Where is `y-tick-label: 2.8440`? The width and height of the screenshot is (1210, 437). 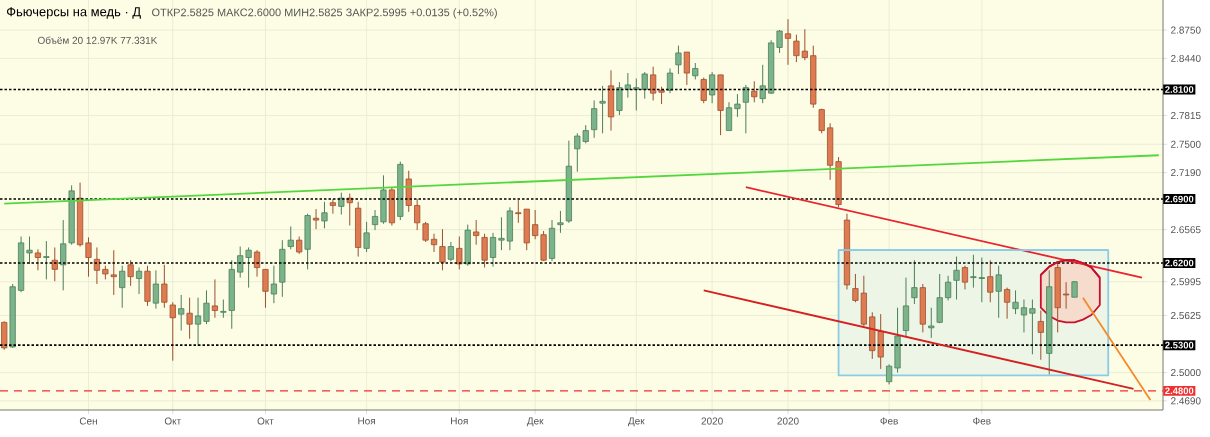
y-tick-label: 2.8440 is located at coordinates (1186, 58).